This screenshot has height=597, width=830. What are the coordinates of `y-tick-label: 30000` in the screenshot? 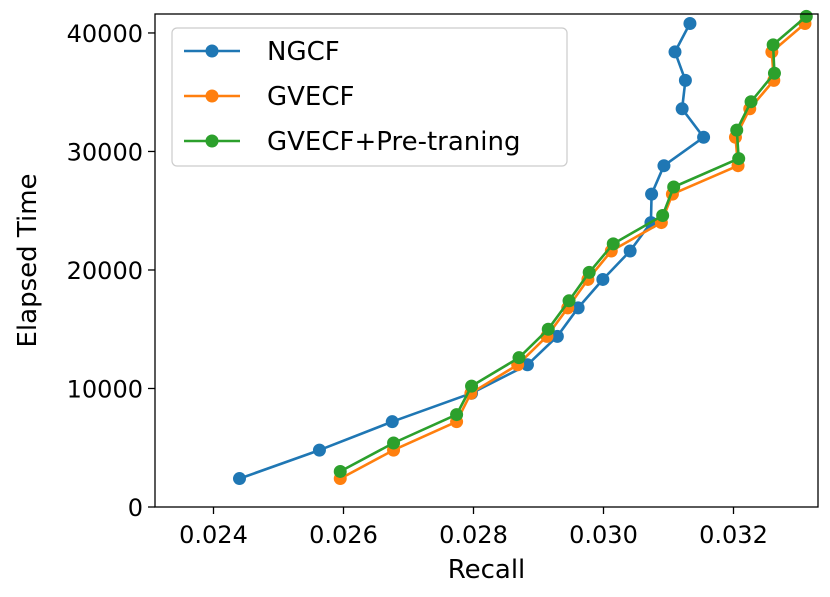 It's located at (105, 152).